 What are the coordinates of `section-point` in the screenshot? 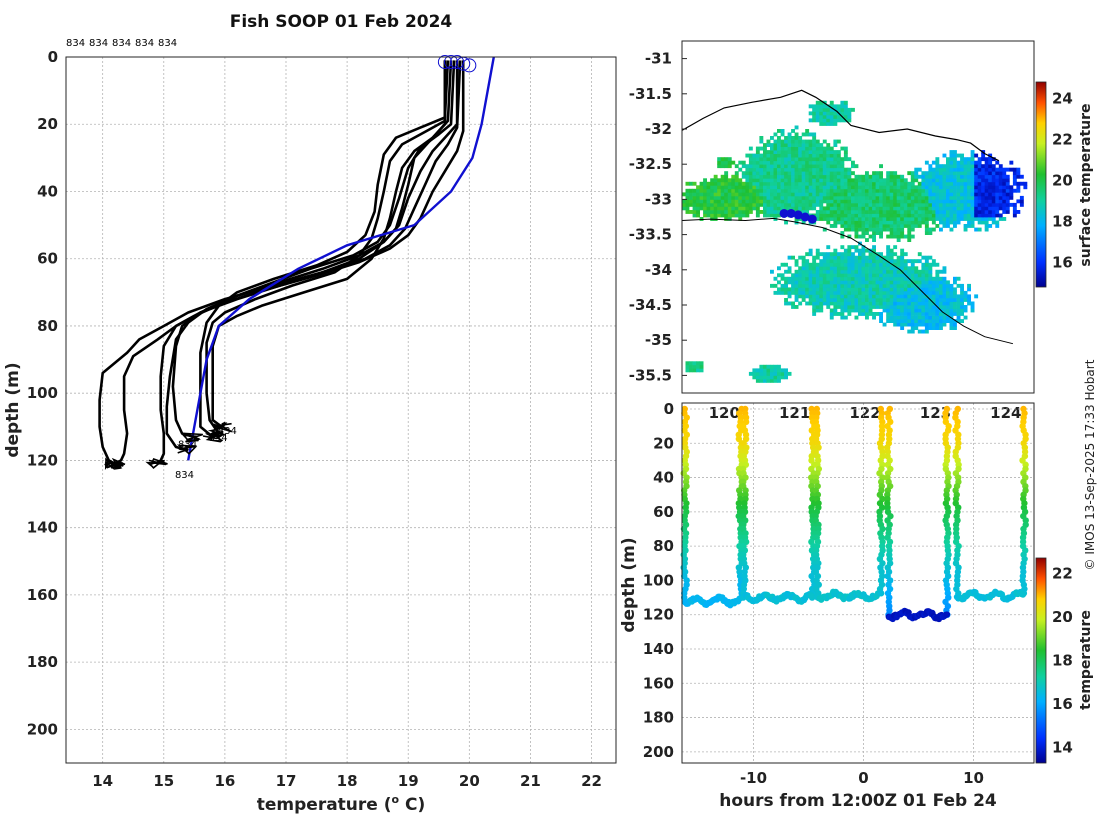 It's located at (812, 596).